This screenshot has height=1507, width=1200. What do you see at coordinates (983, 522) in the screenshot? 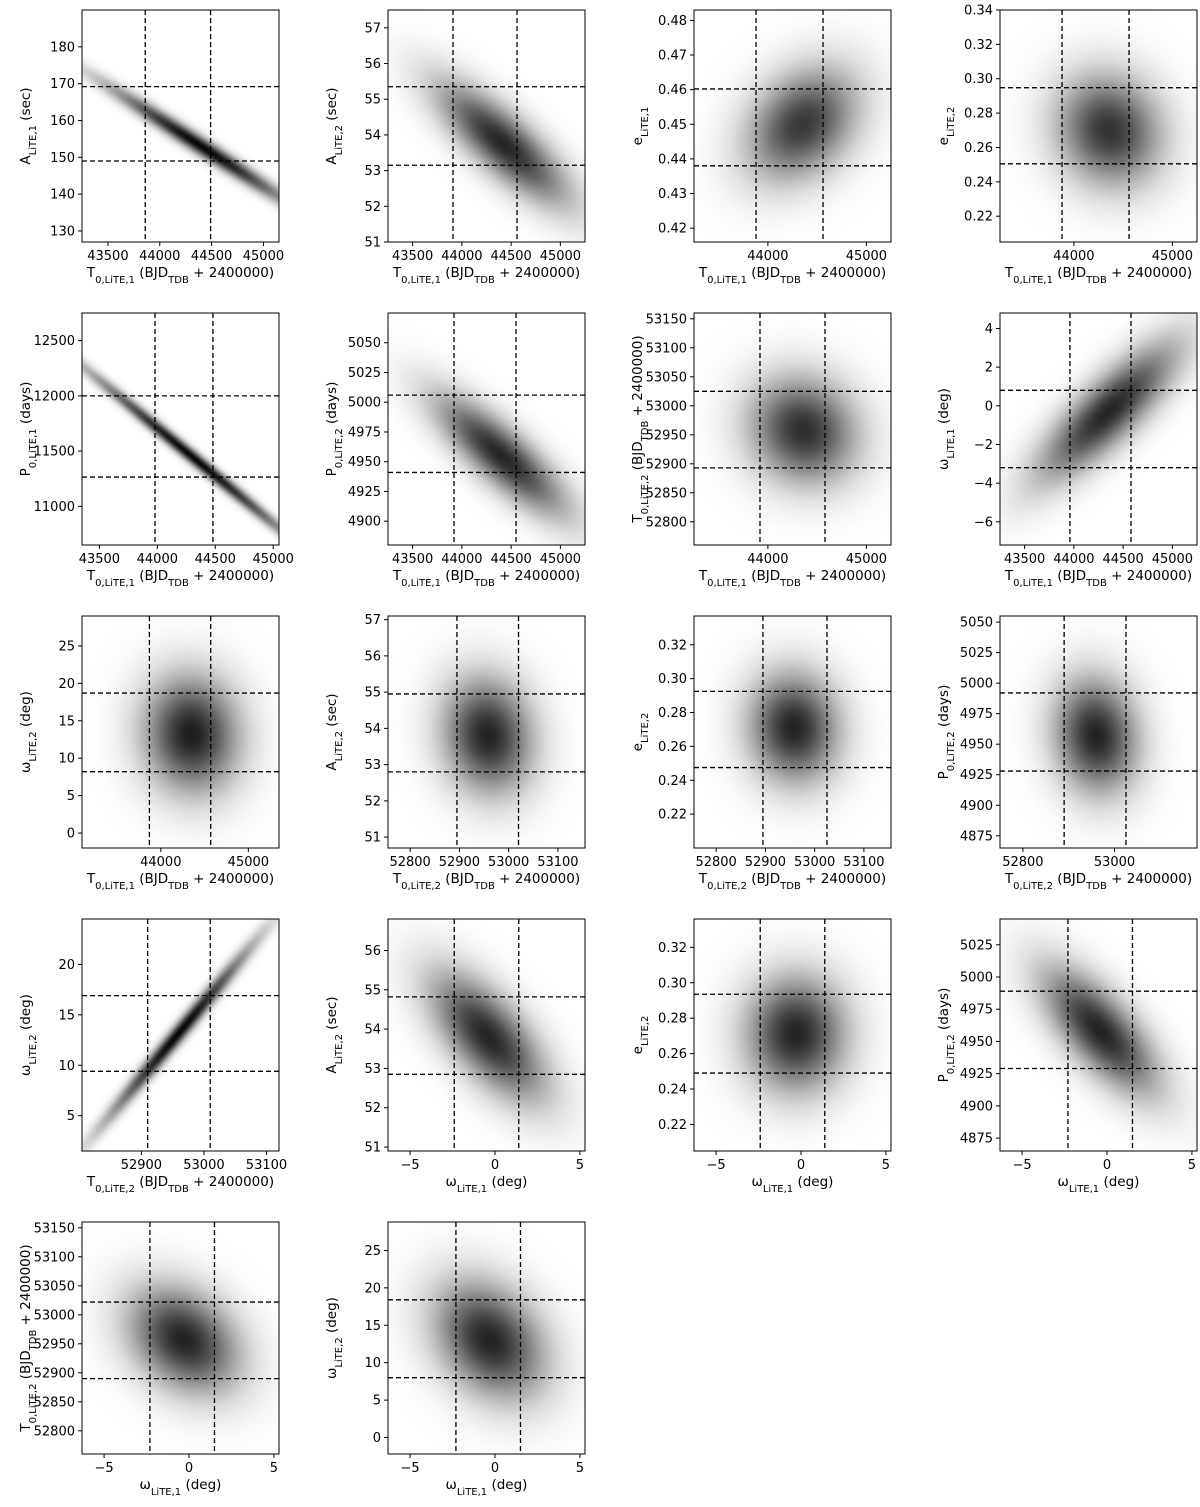
I see `y-tick-label: −6` at bounding box center [983, 522].